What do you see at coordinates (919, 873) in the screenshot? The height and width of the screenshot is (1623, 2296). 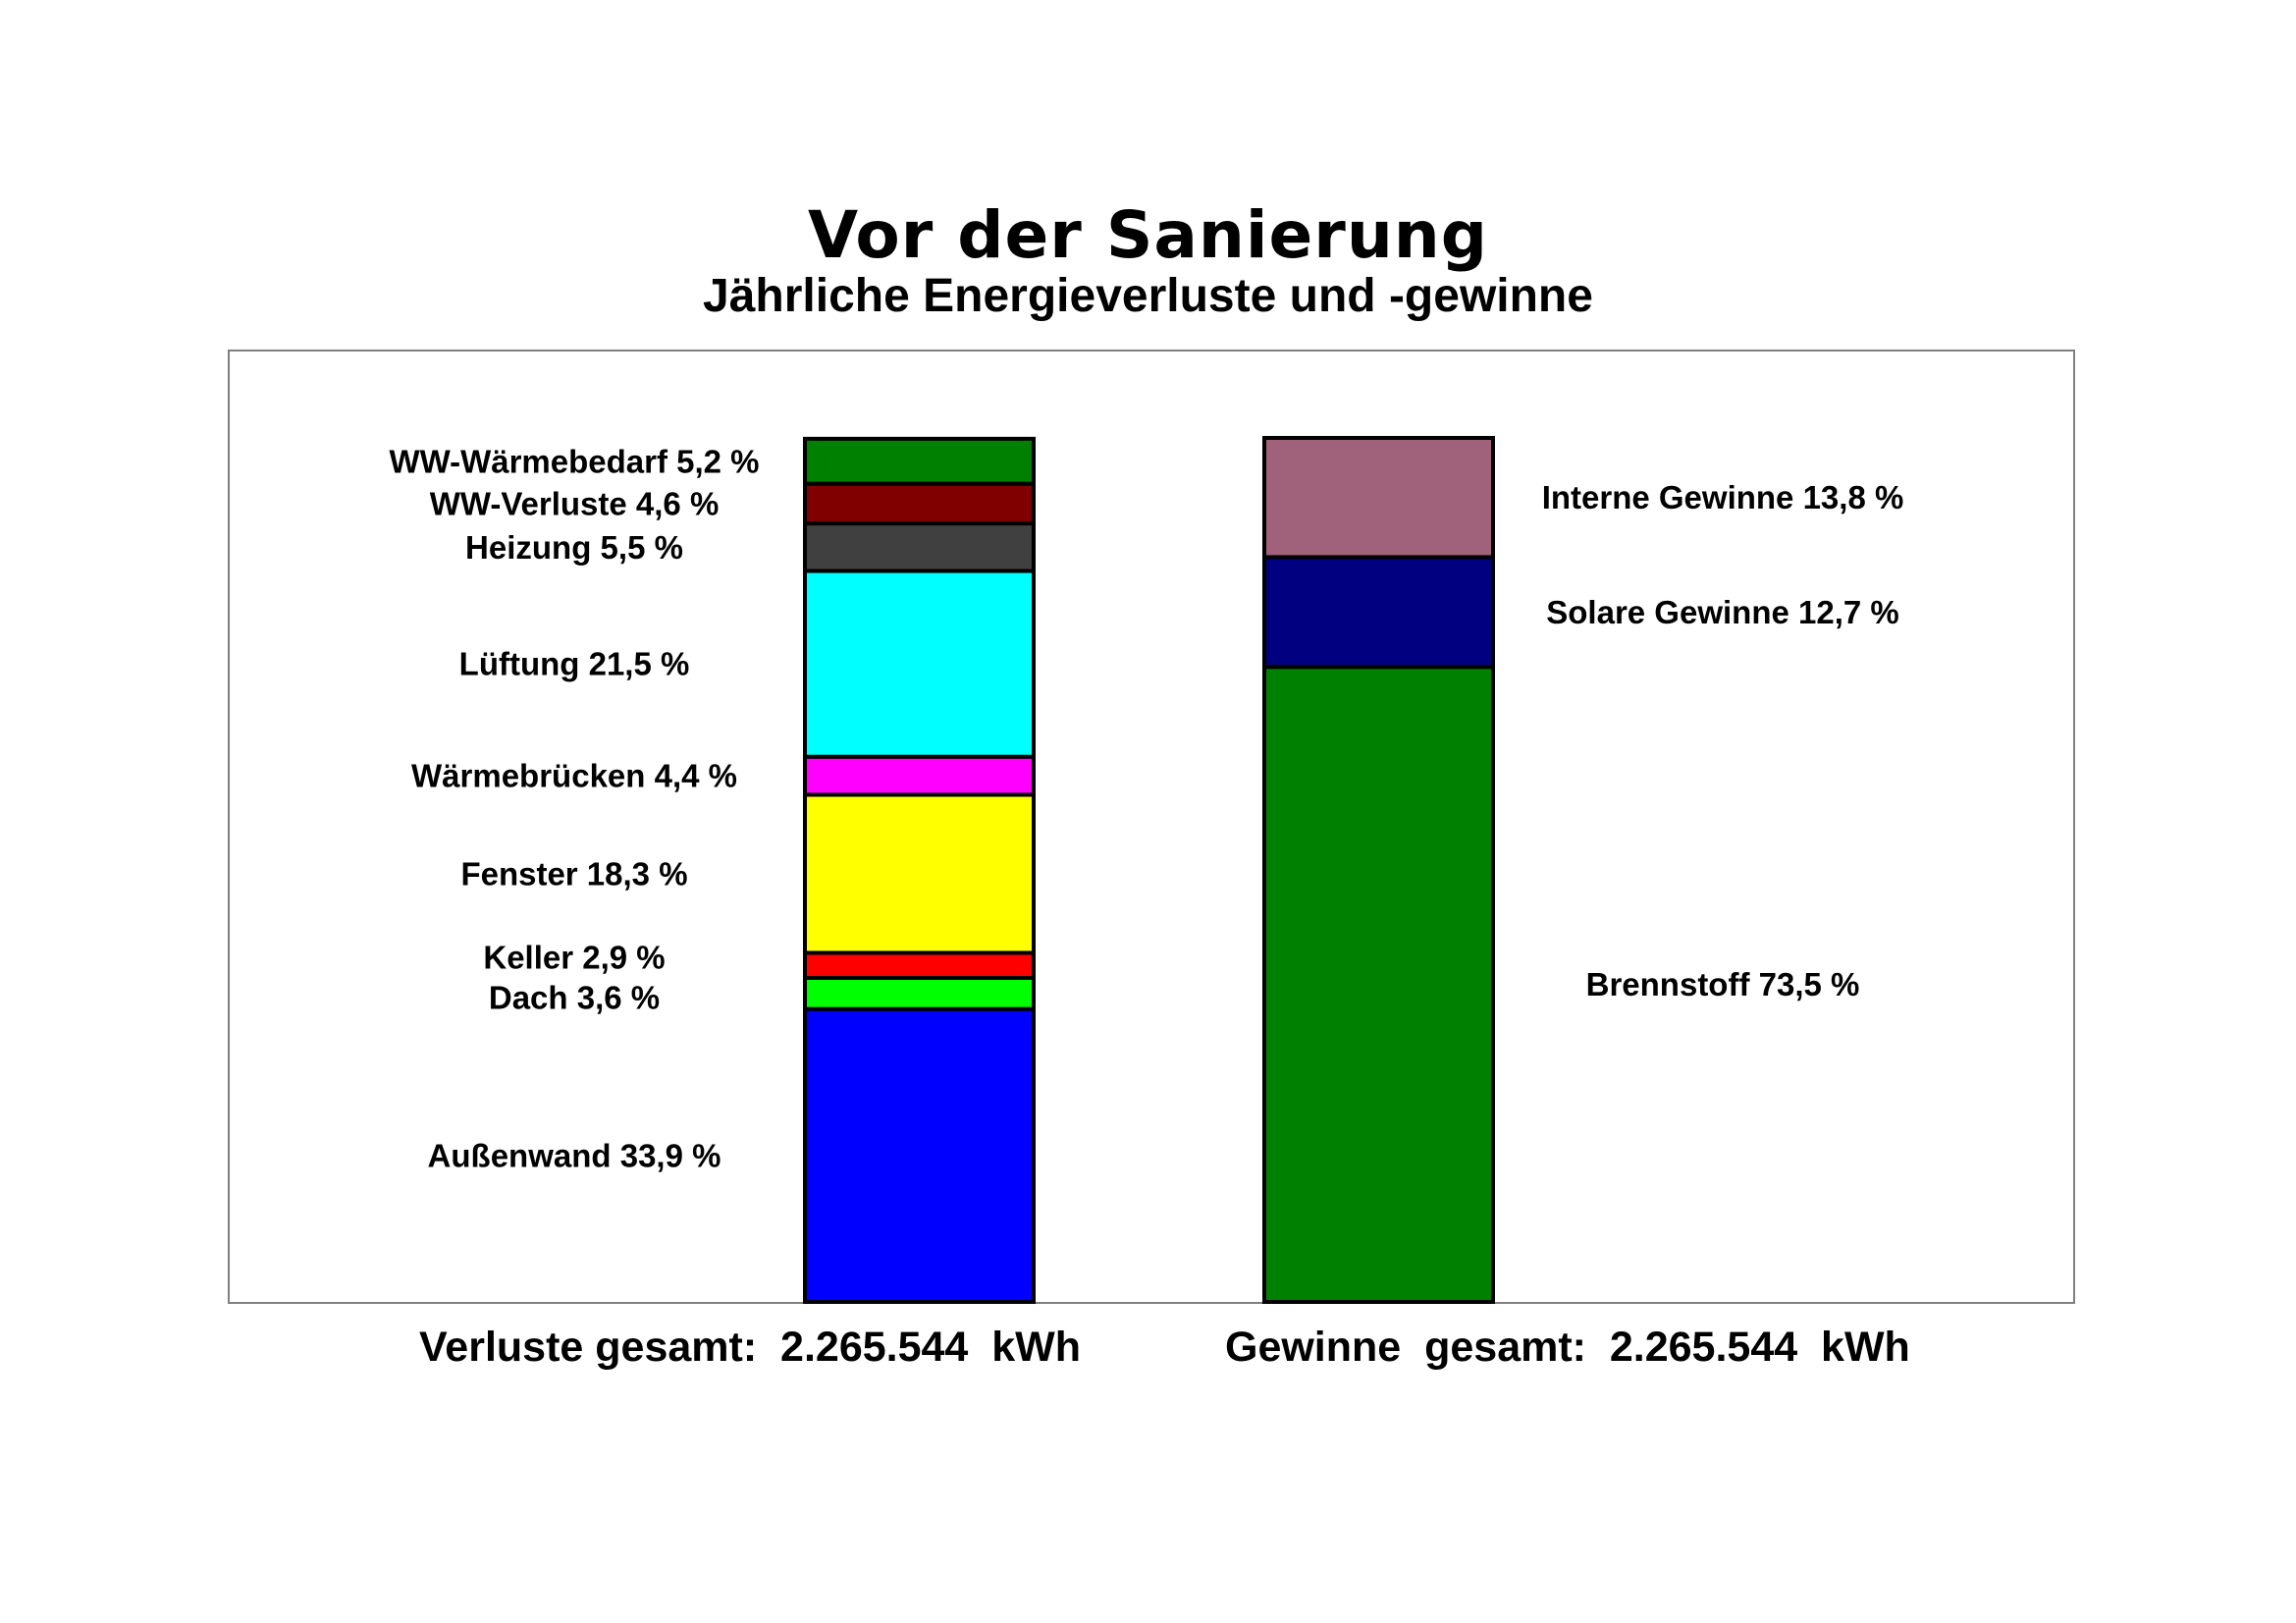 I see `bar-segment-fenster` at bounding box center [919, 873].